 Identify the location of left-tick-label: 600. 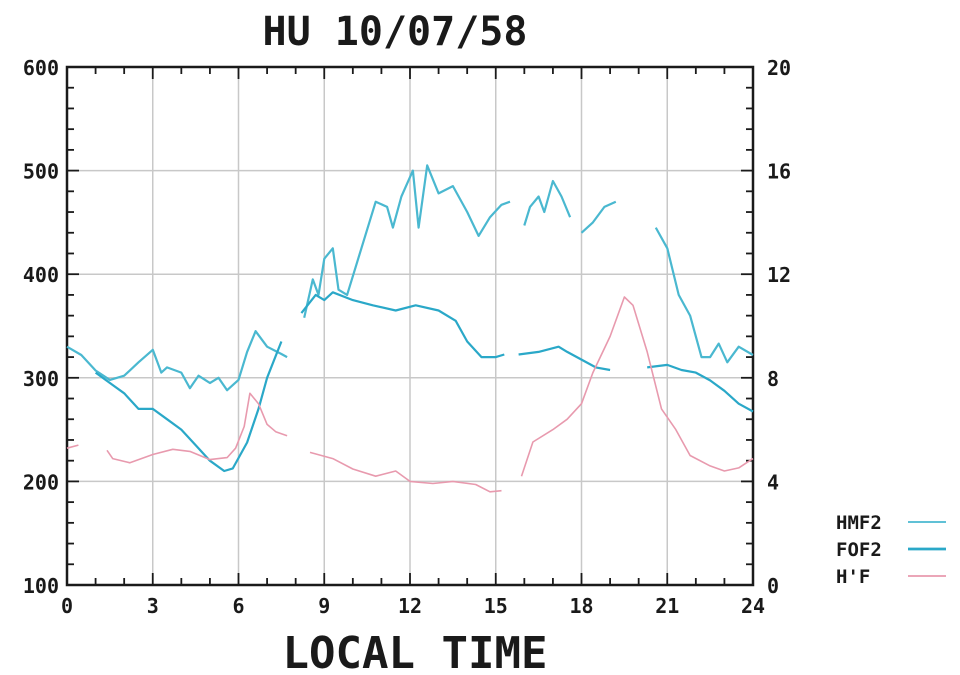
(41, 68).